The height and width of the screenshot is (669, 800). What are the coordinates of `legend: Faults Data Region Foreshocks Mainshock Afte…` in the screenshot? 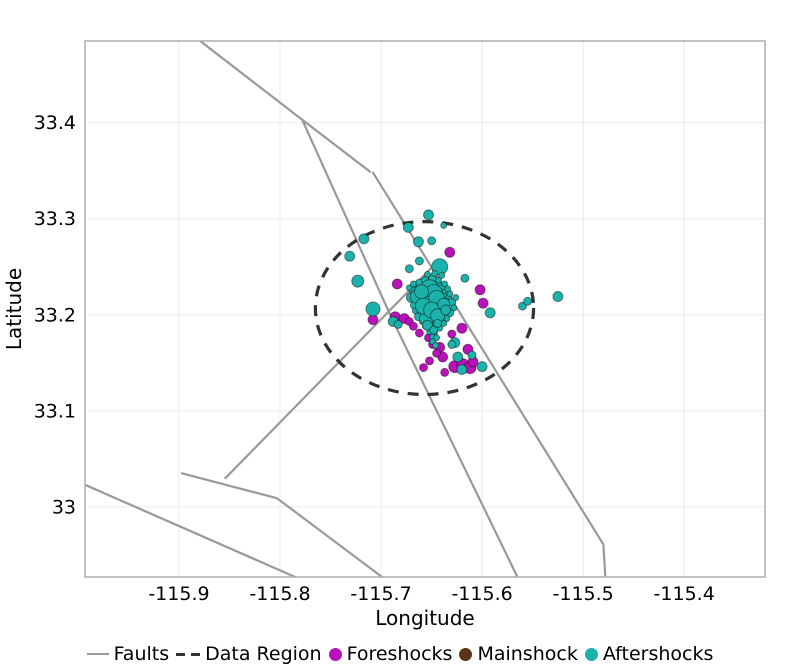 It's located at (400, 654).